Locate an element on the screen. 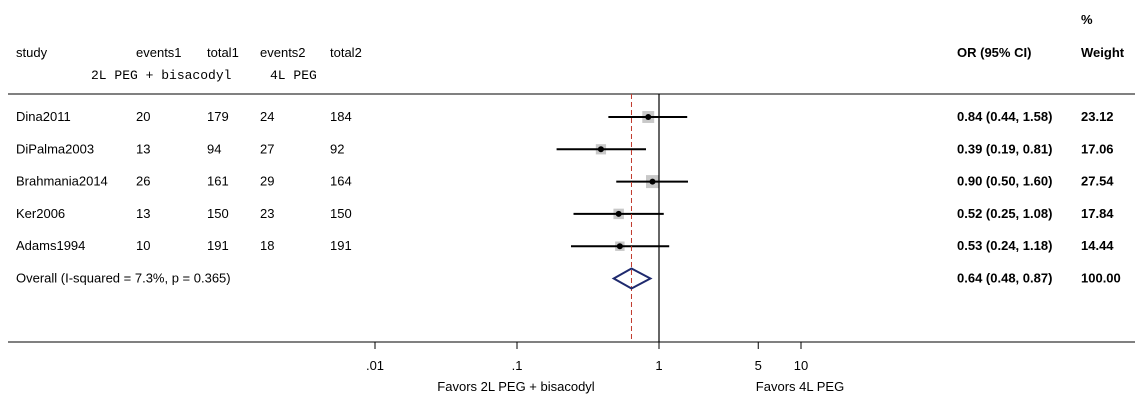  or-ci-value: 0.90 (0.50, 1.60) is located at coordinates (1004, 181).